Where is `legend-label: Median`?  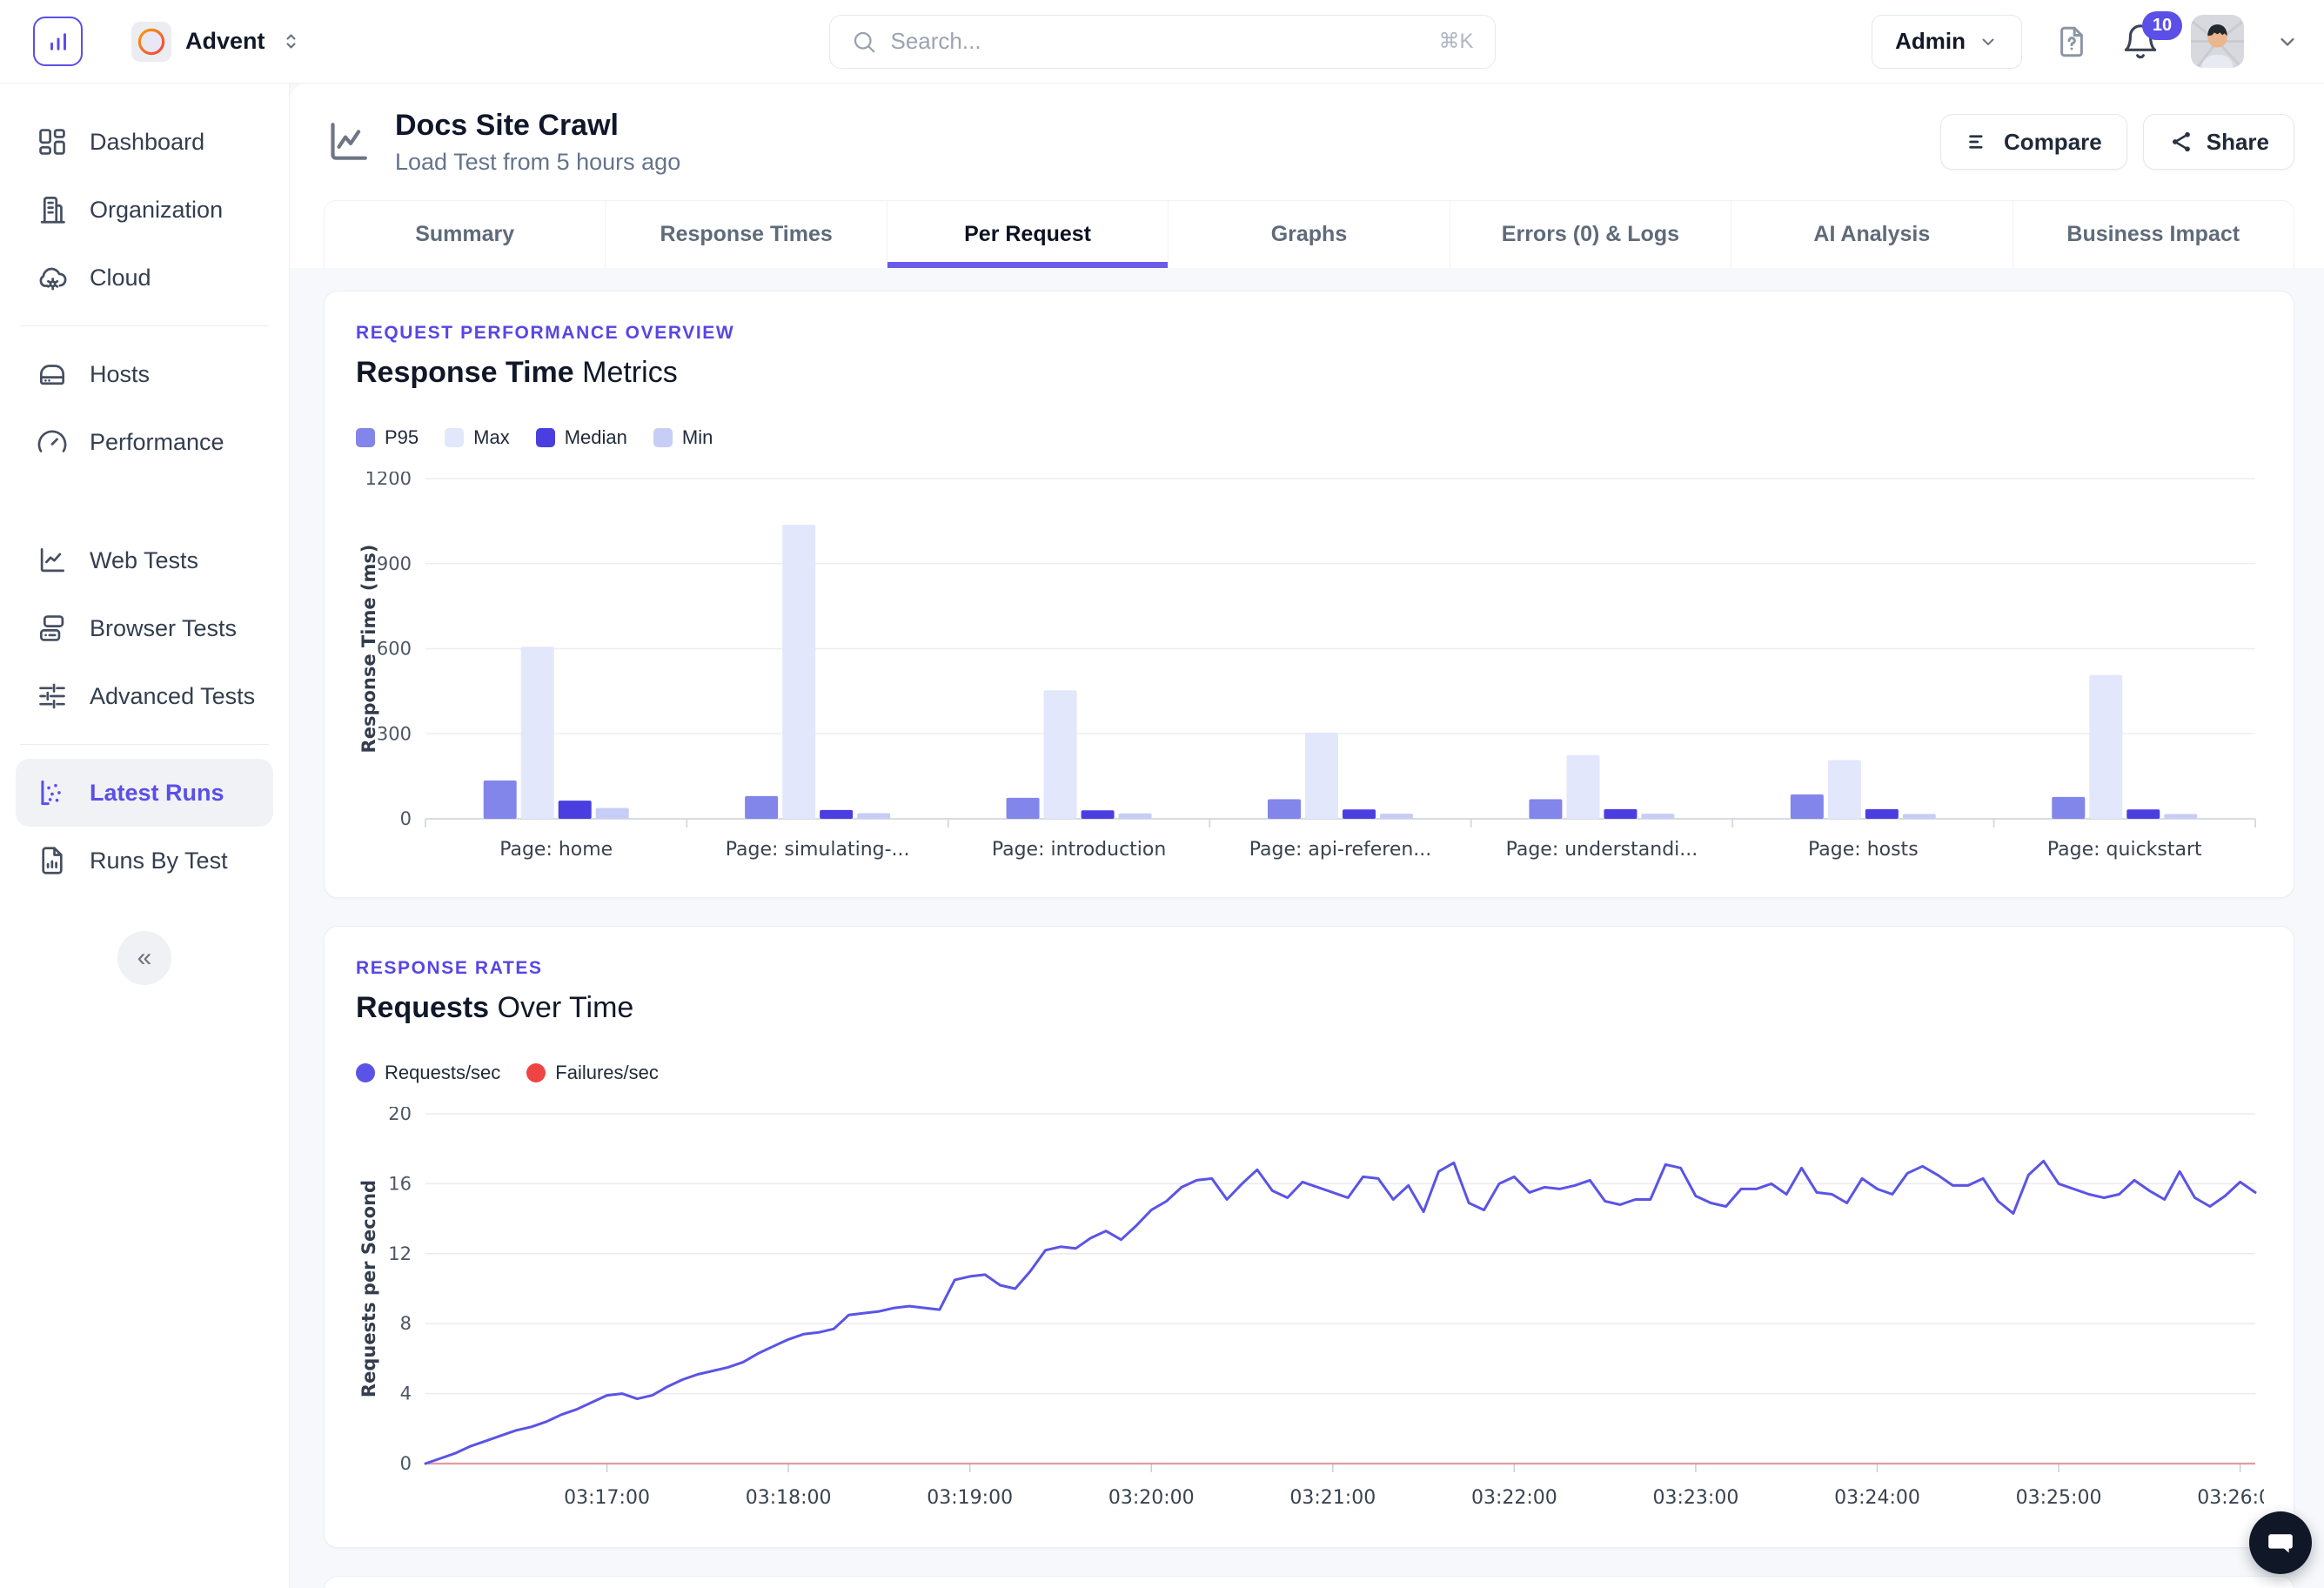
legend-label: Median is located at coordinates (595, 437).